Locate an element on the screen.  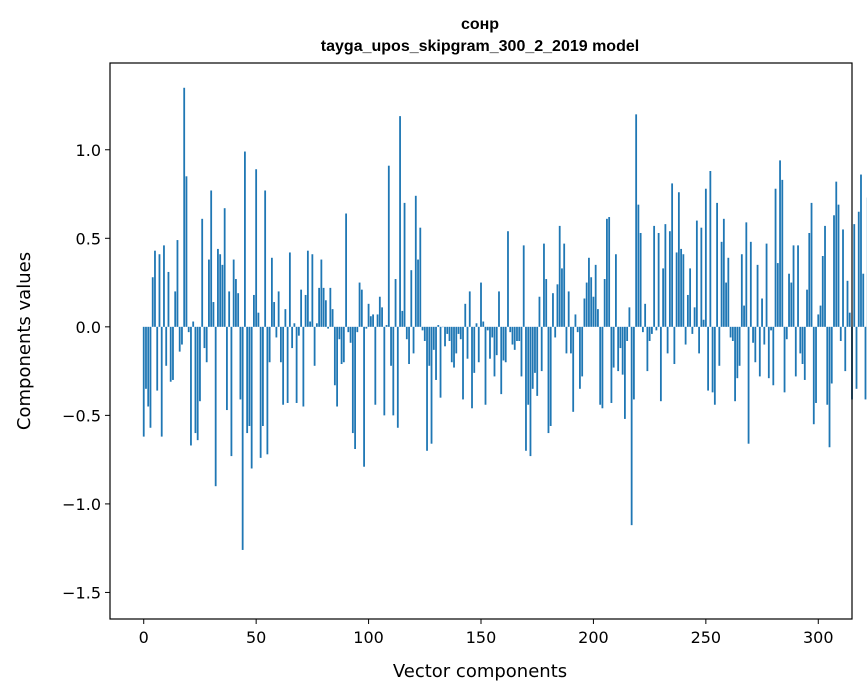
chart-title: сонр is located at coordinates (480, 24).